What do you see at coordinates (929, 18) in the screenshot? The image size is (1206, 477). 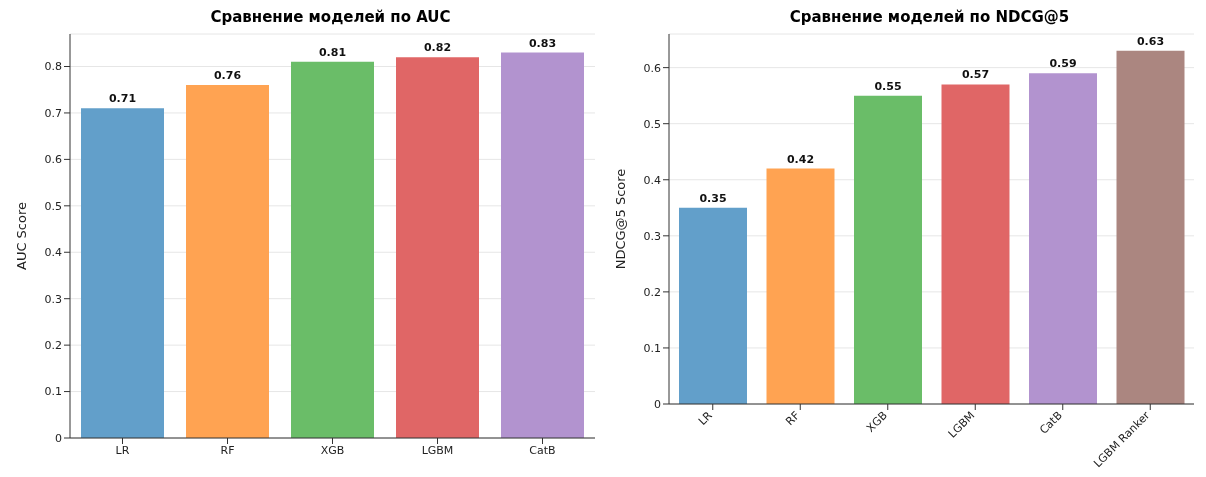 I see `chart-title: Сравнение моделей по NDCG@5` at bounding box center [929, 18].